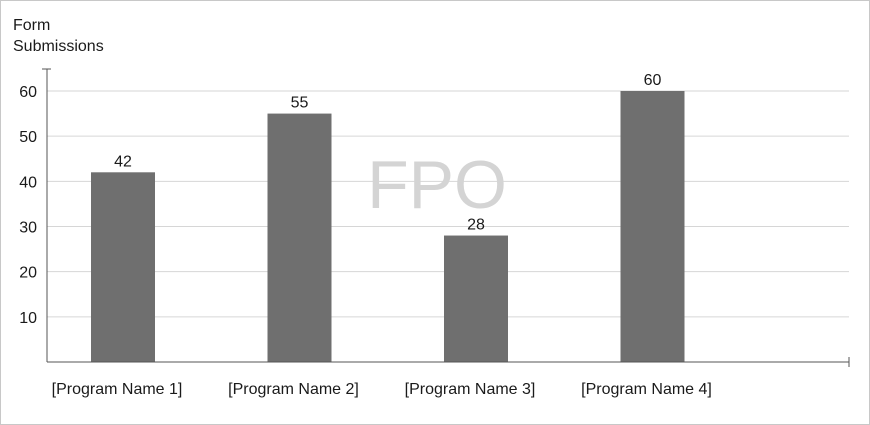 The width and height of the screenshot is (870, 425). Describe the element at coordinates (28, 92) in the screenshot. I see `y-tick-label-60: 60` at that location.